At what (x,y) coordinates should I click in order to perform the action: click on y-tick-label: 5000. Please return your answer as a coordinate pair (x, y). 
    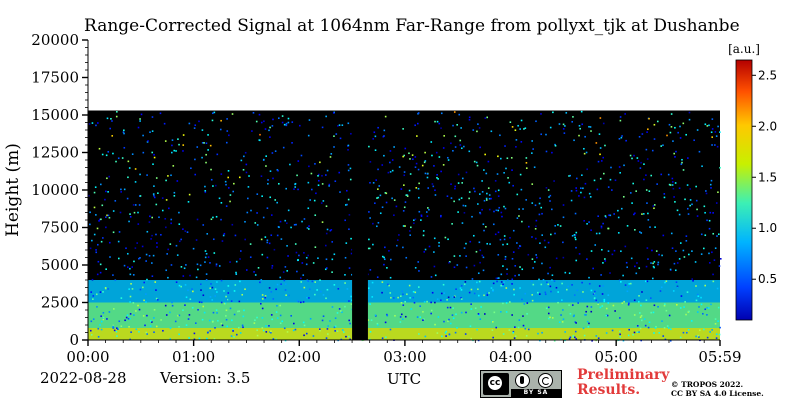
    Looking at the image, I should click on (60, 265).